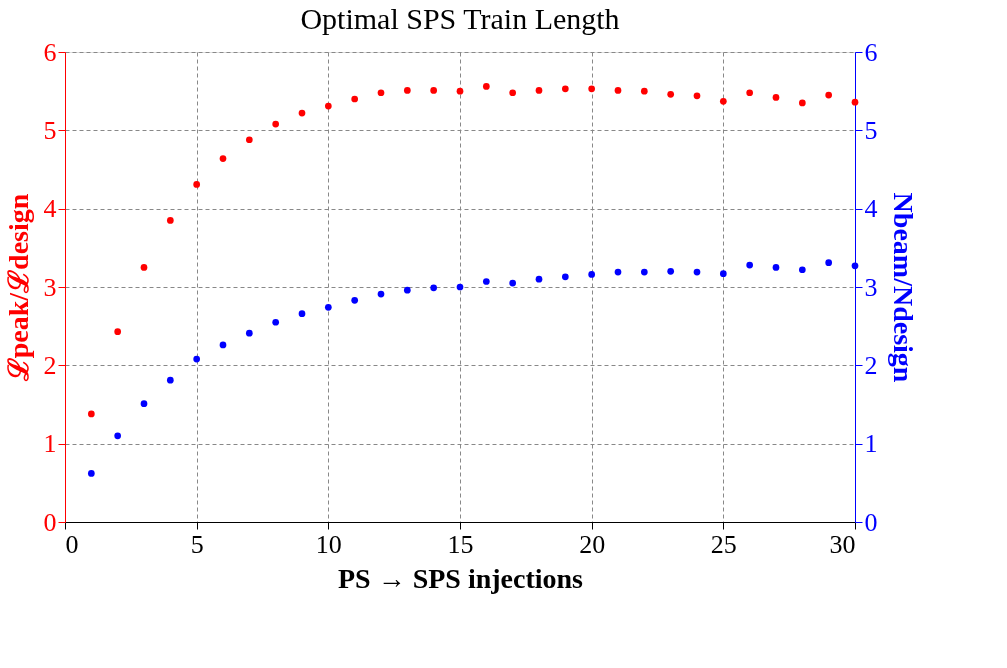 The image size is (1007, 668). I want to click on y-tick-label: 6, so click(50, 52).